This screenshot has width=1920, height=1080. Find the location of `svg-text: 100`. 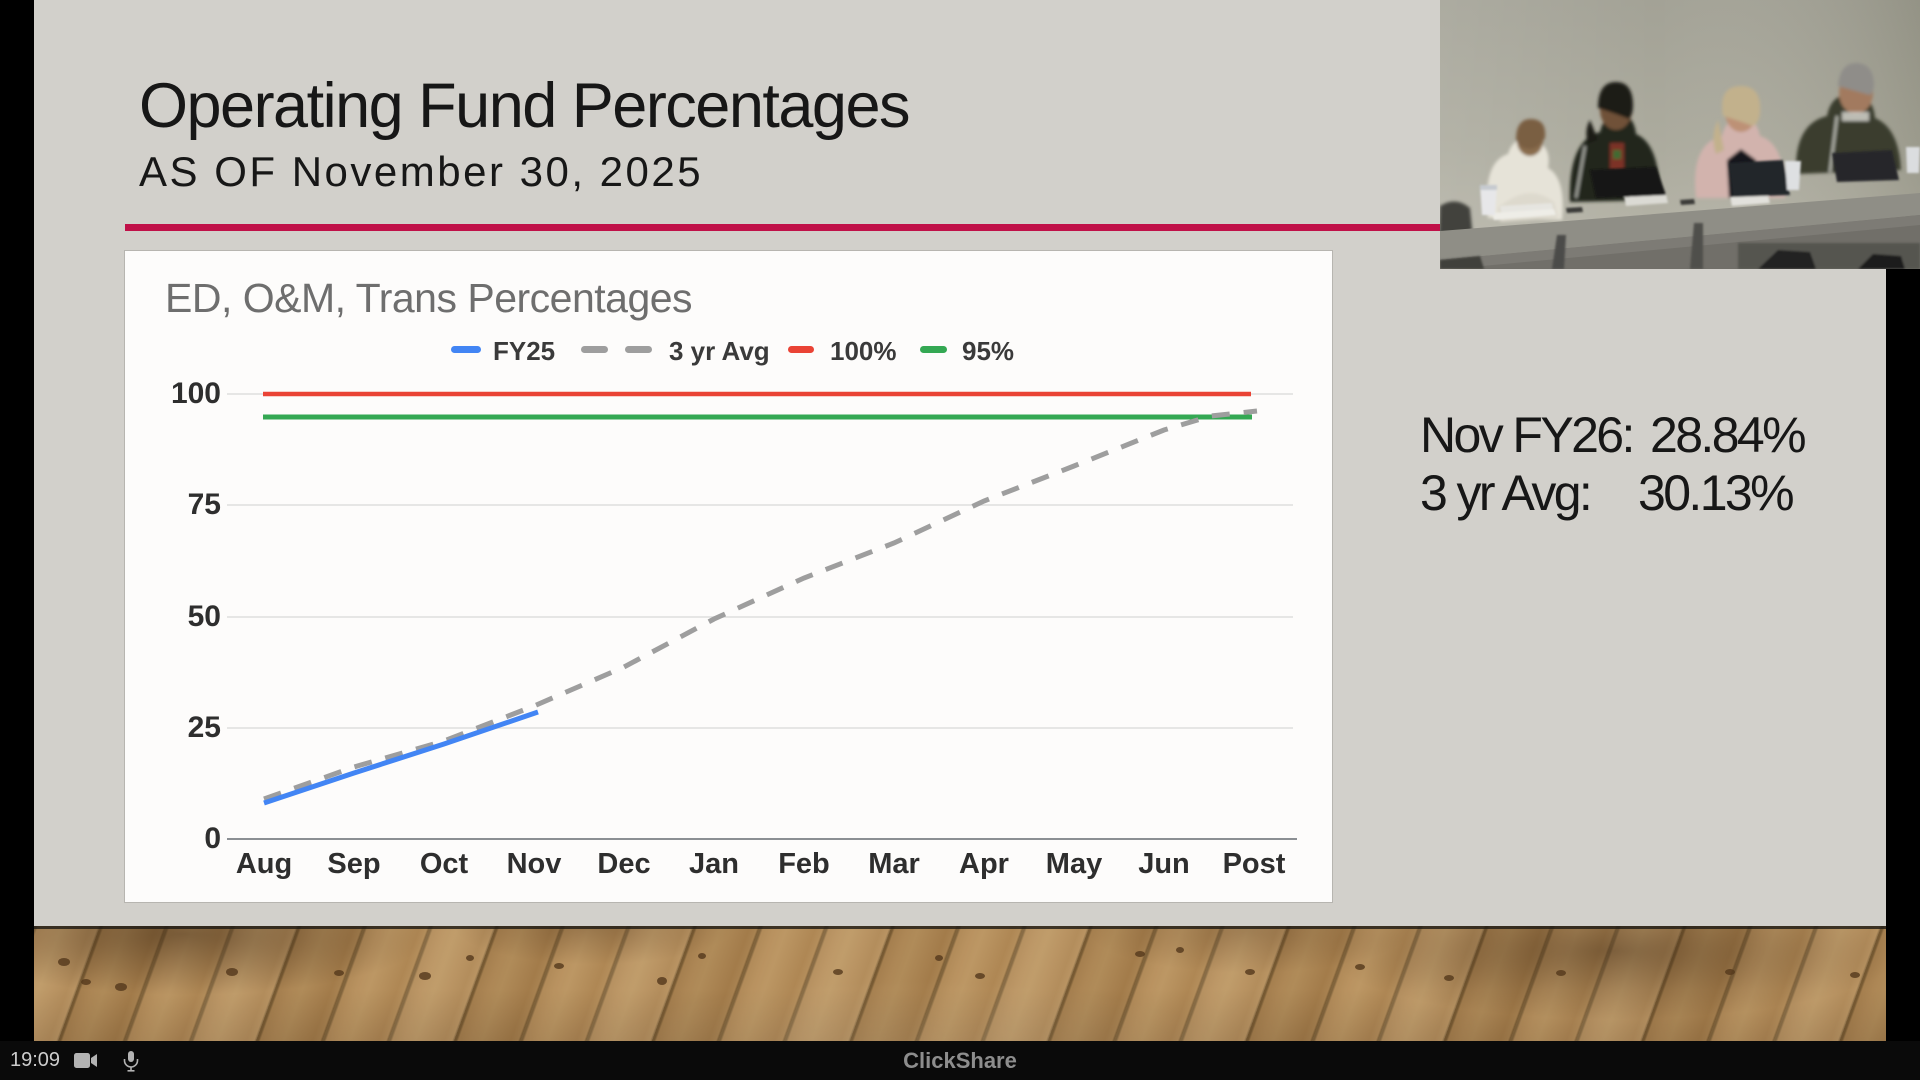

svg-text: 100 is located at coordinates (196, 393).